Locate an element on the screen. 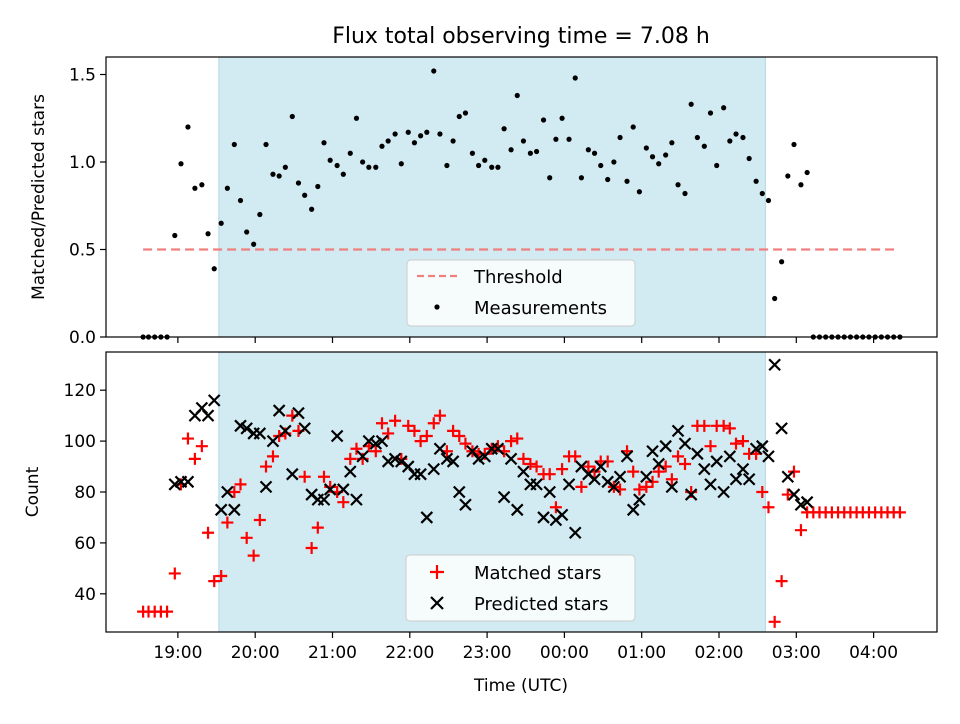 The height and width of the screenshot is (724, 960). x-tick-label: 20:00 is located at coordinates (255, 653).